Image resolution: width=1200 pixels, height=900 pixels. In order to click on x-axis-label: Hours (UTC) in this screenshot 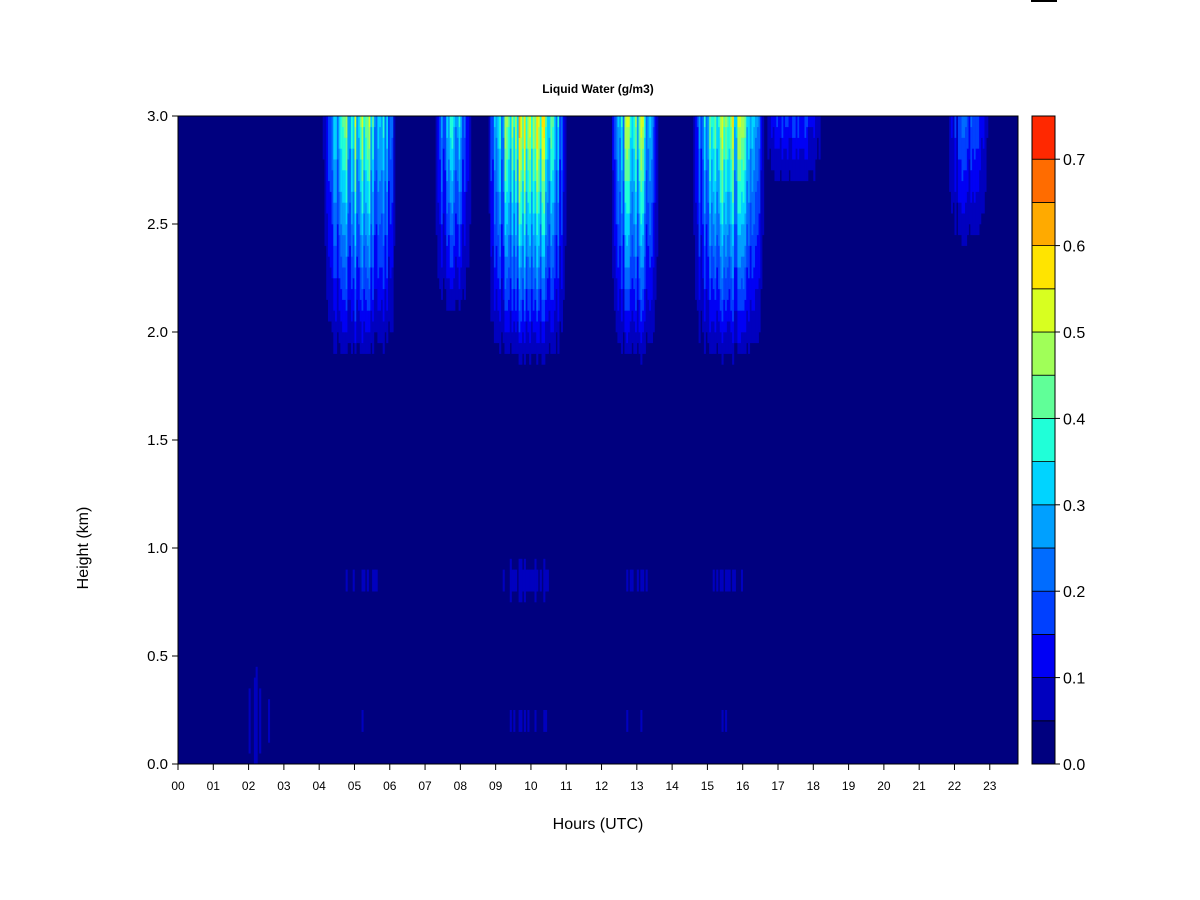, I will do `click(598, 824)`.